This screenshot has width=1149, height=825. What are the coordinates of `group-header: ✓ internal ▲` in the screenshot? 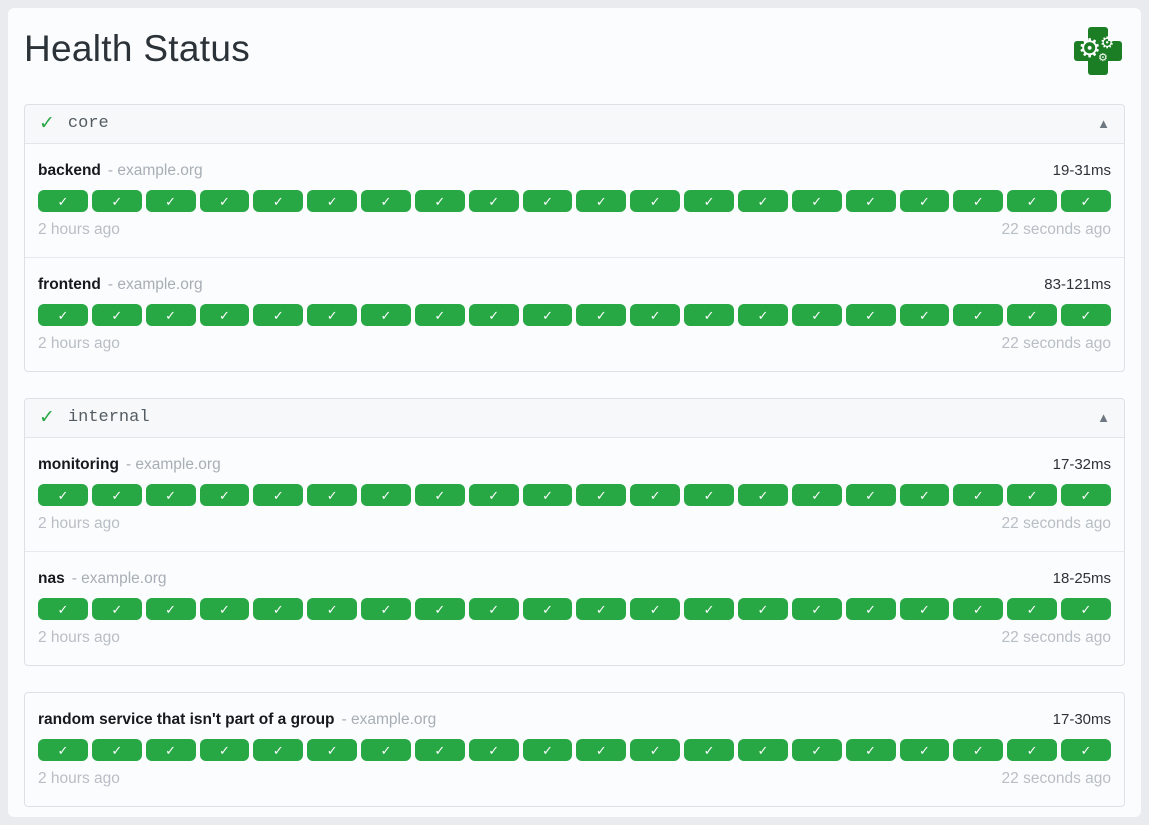 It's located at (574, 418).